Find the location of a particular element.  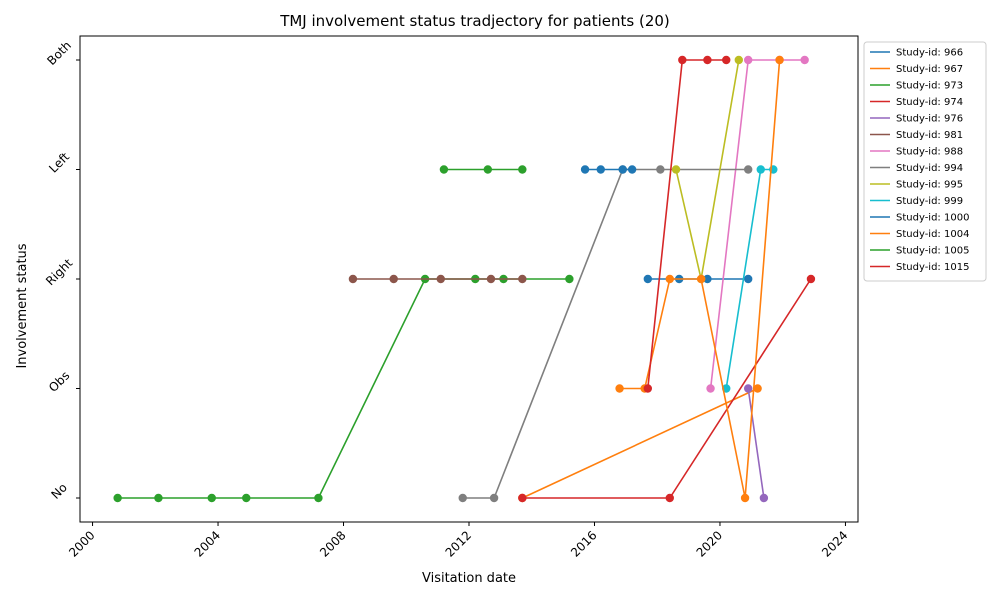

legend-item: Study-id: 966 is located at coordinates (916, 53).